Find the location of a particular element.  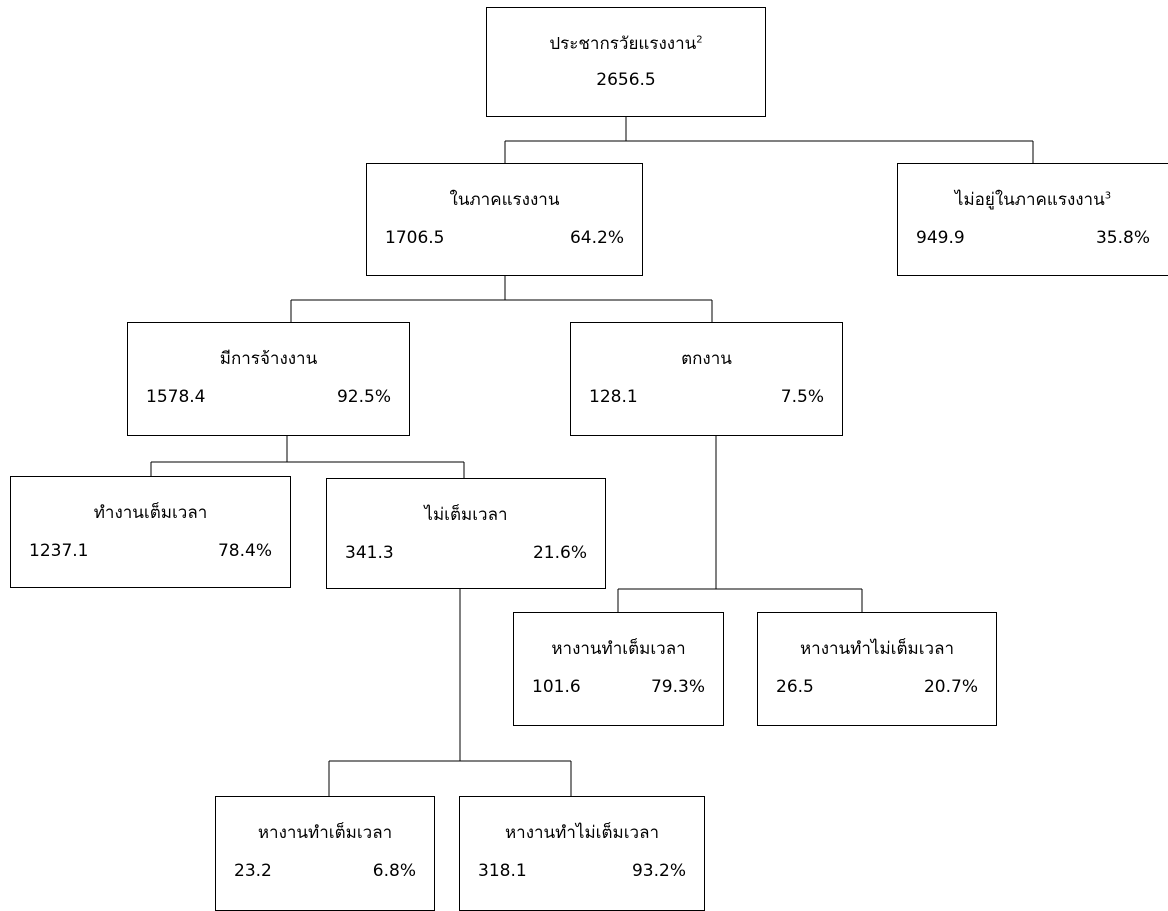

node-value: 1578.4 is located at coordinates (176, 397).